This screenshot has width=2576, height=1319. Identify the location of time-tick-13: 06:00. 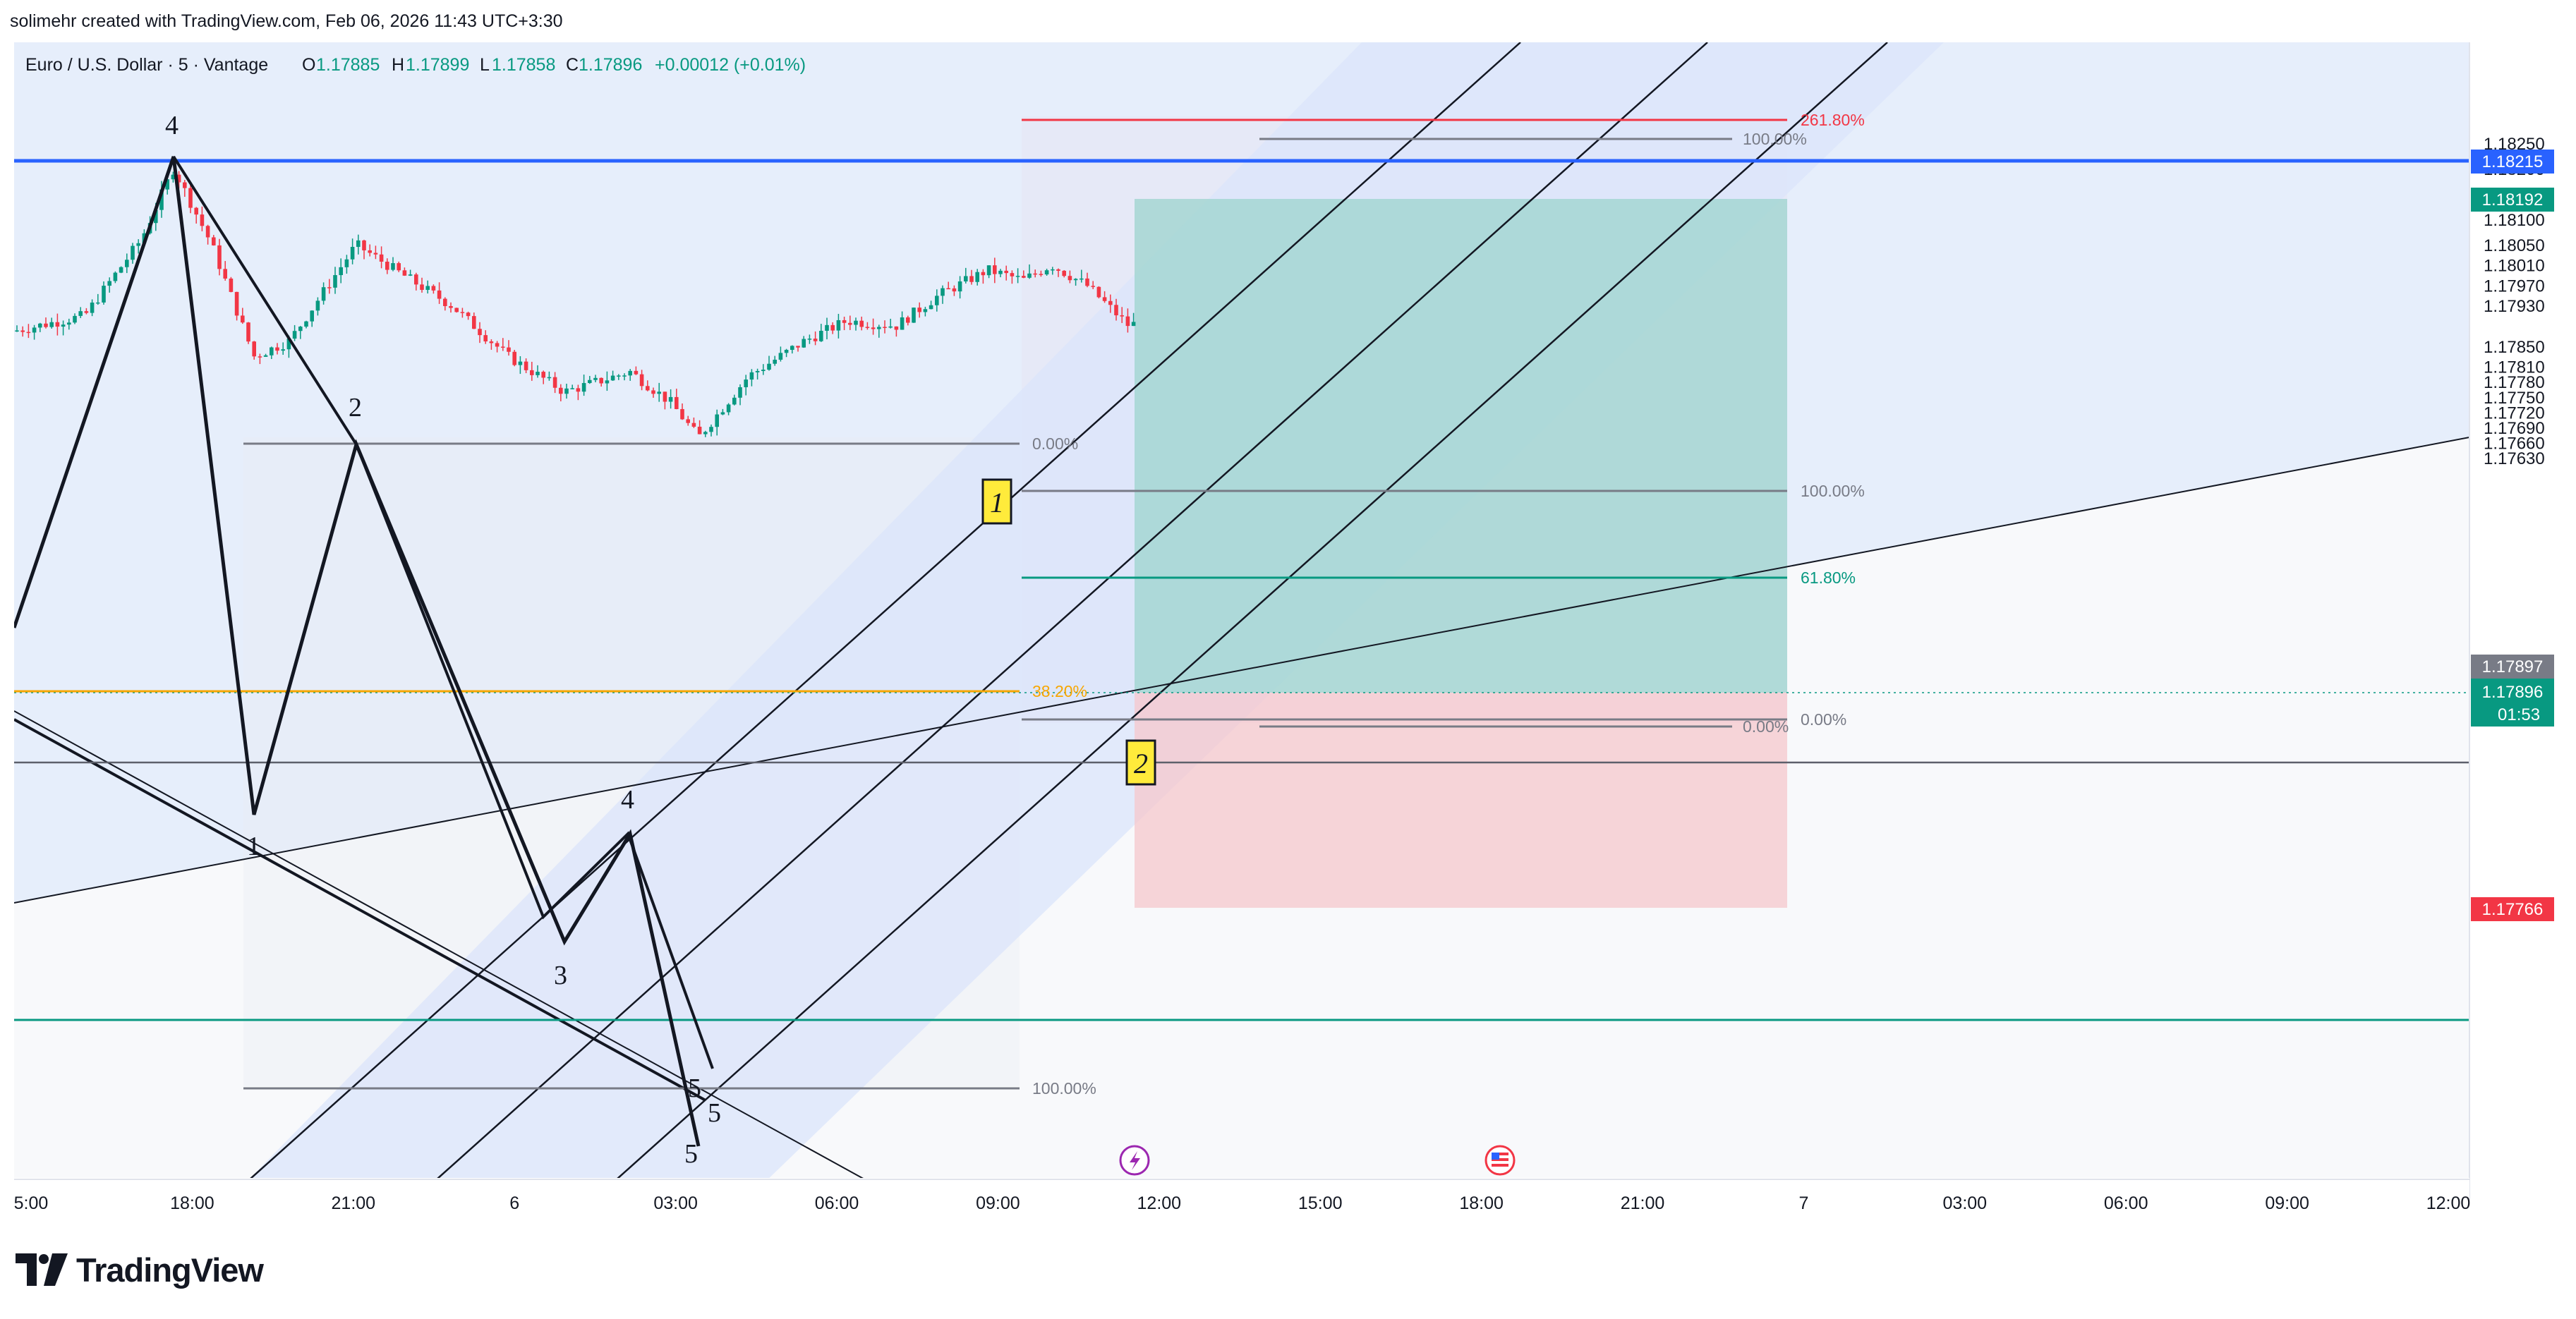
(2126, 1203).